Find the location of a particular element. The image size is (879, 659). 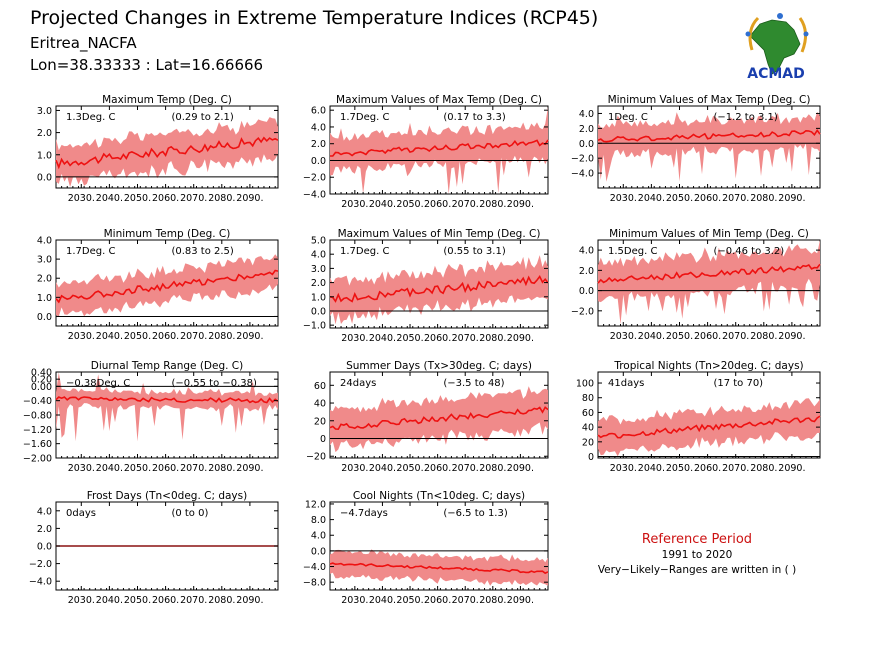

y-tick-label: −1.20 is located at coordinates (37, 430).